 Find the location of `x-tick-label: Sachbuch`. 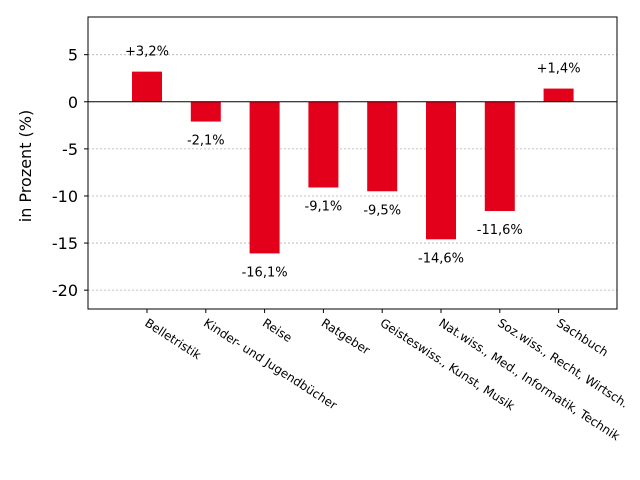

x-tick-label: Sachbuch is located at coordinates (582, 338).